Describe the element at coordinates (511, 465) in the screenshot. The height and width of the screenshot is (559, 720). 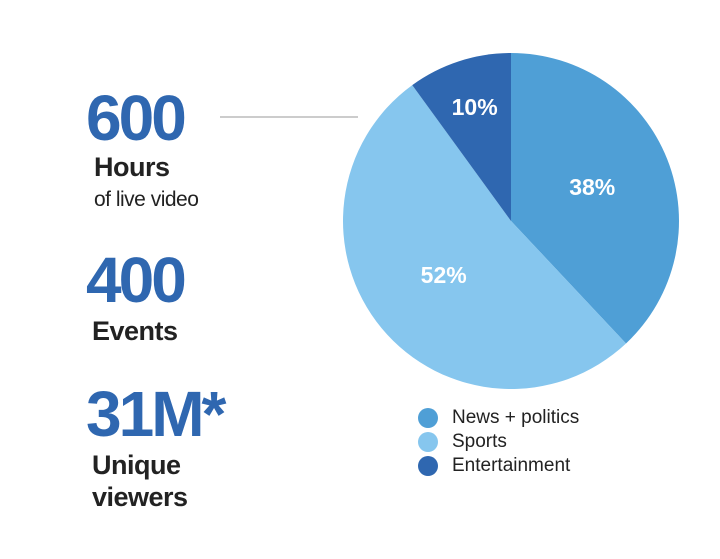
I see `legend-label: Entertainment` at that location.